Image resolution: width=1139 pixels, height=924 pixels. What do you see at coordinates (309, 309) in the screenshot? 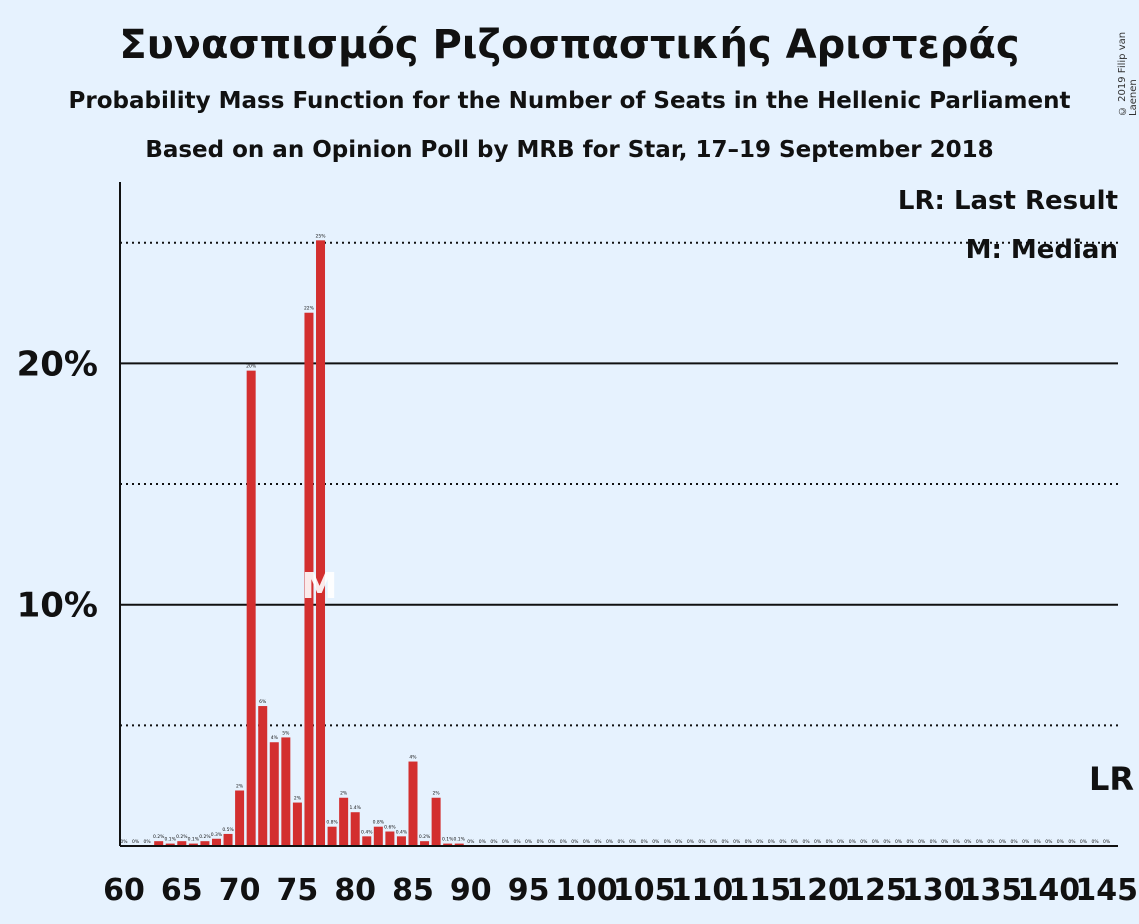
I see `bar-value-label: 22%` at bounding box center [309, 309].